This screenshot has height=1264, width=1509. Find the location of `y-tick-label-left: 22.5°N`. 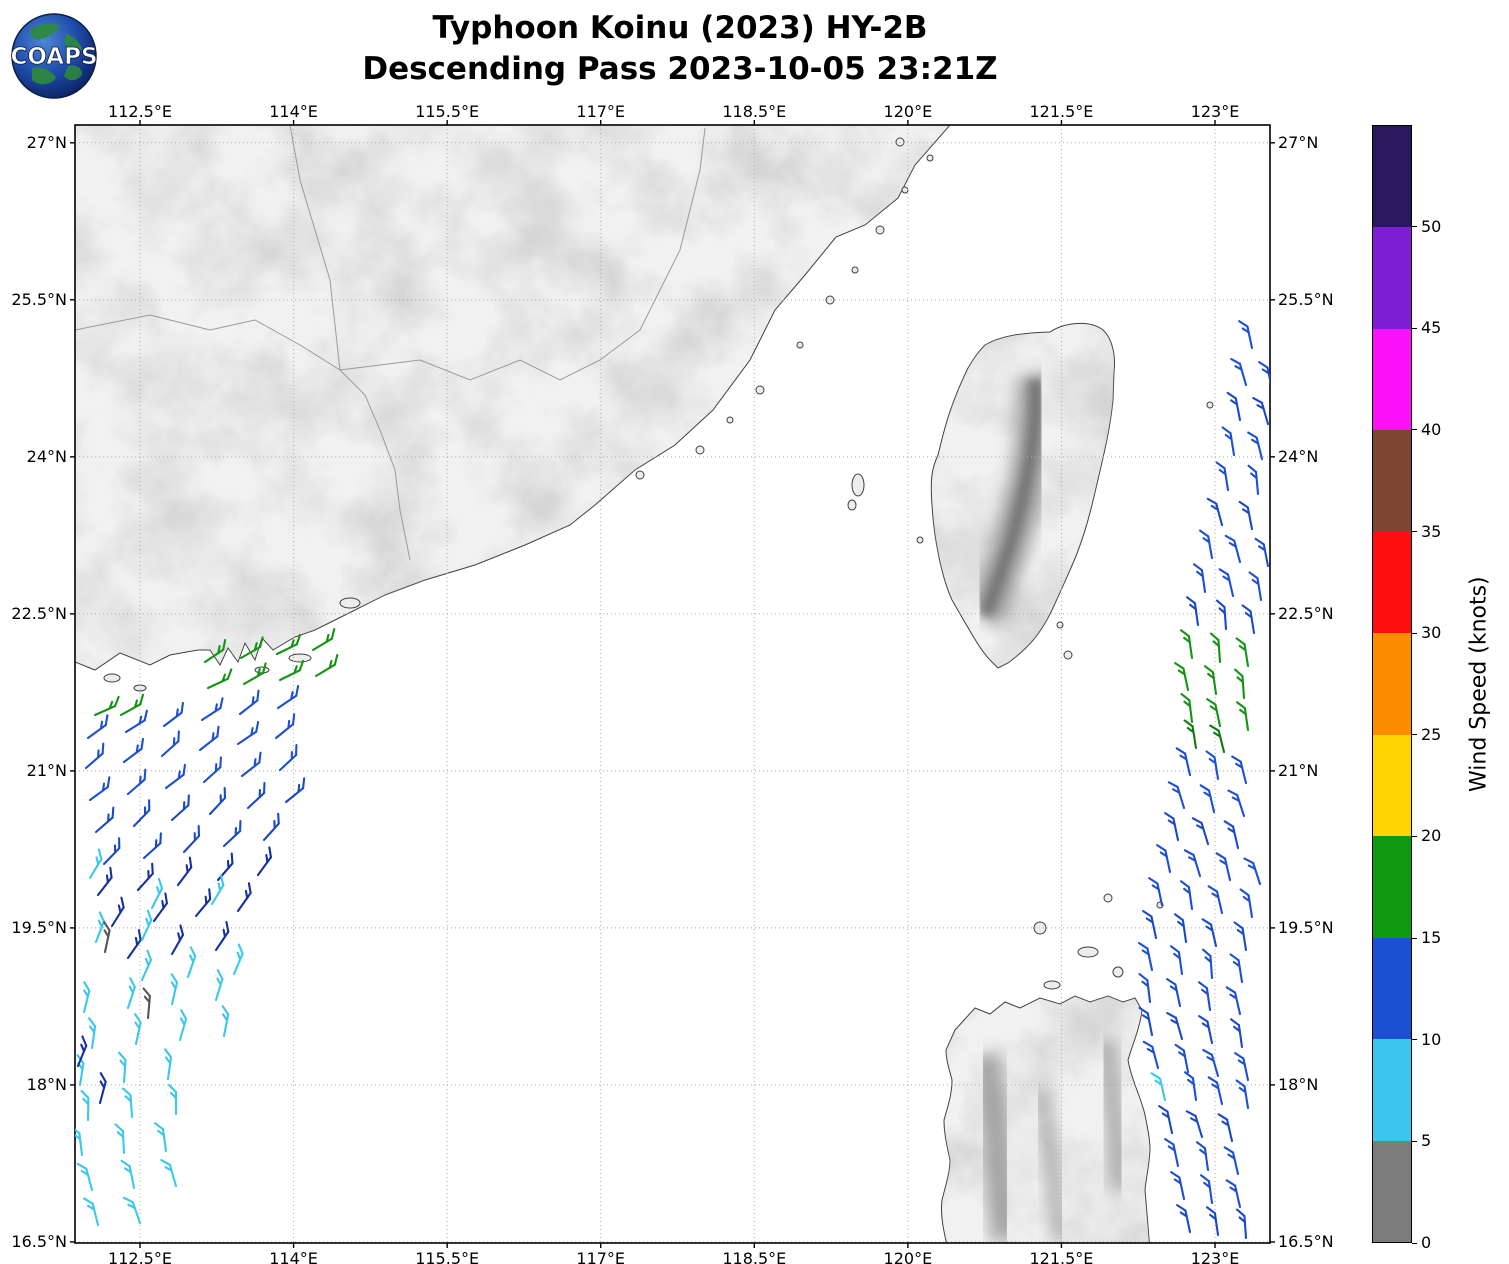

y-tick-label-left: 22.5°N is located at coordinates (39, 613).